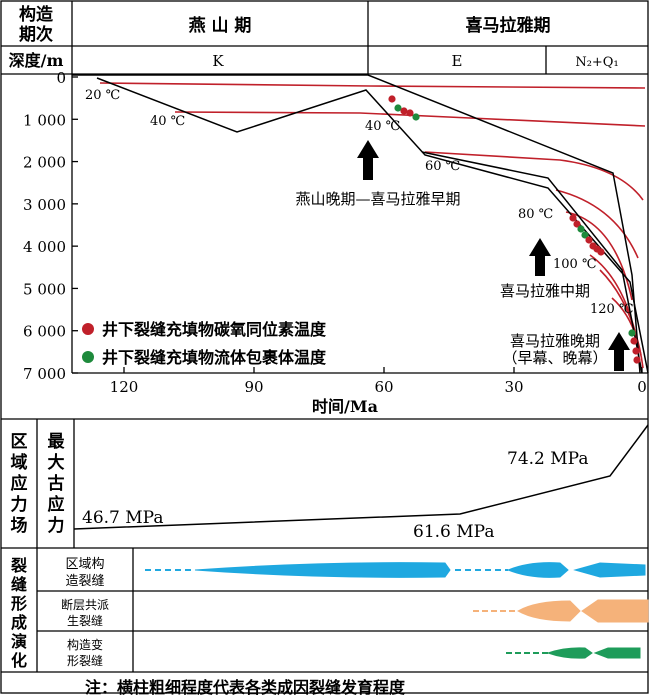  I want to click on isotherm-label: 120 ℃, so click(612, 309).